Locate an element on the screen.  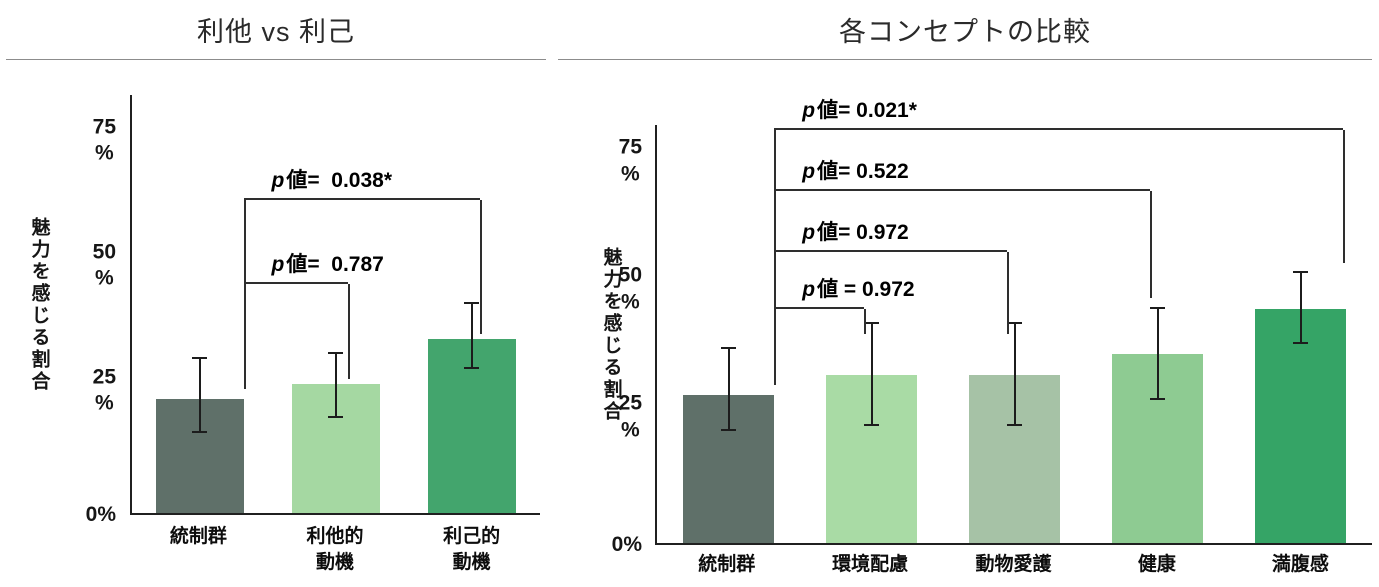
x-axis-labels: 統制群 環境配慮 動物愛護 健康 満腹感 is located at coordinates (1013, 565).